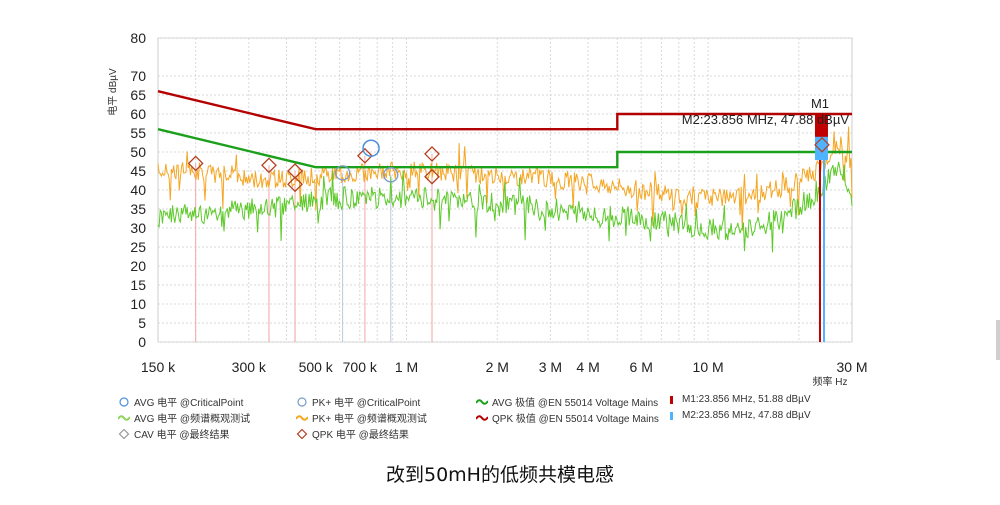 Image resolution: width=1000 pixels, height=505 pixels. What do you see at coordinates (575, 403) in the screenshot?
I see `legend-label: AVG 极值 @EN 55014 Voltage Mains` at bounding box center [575, 403].